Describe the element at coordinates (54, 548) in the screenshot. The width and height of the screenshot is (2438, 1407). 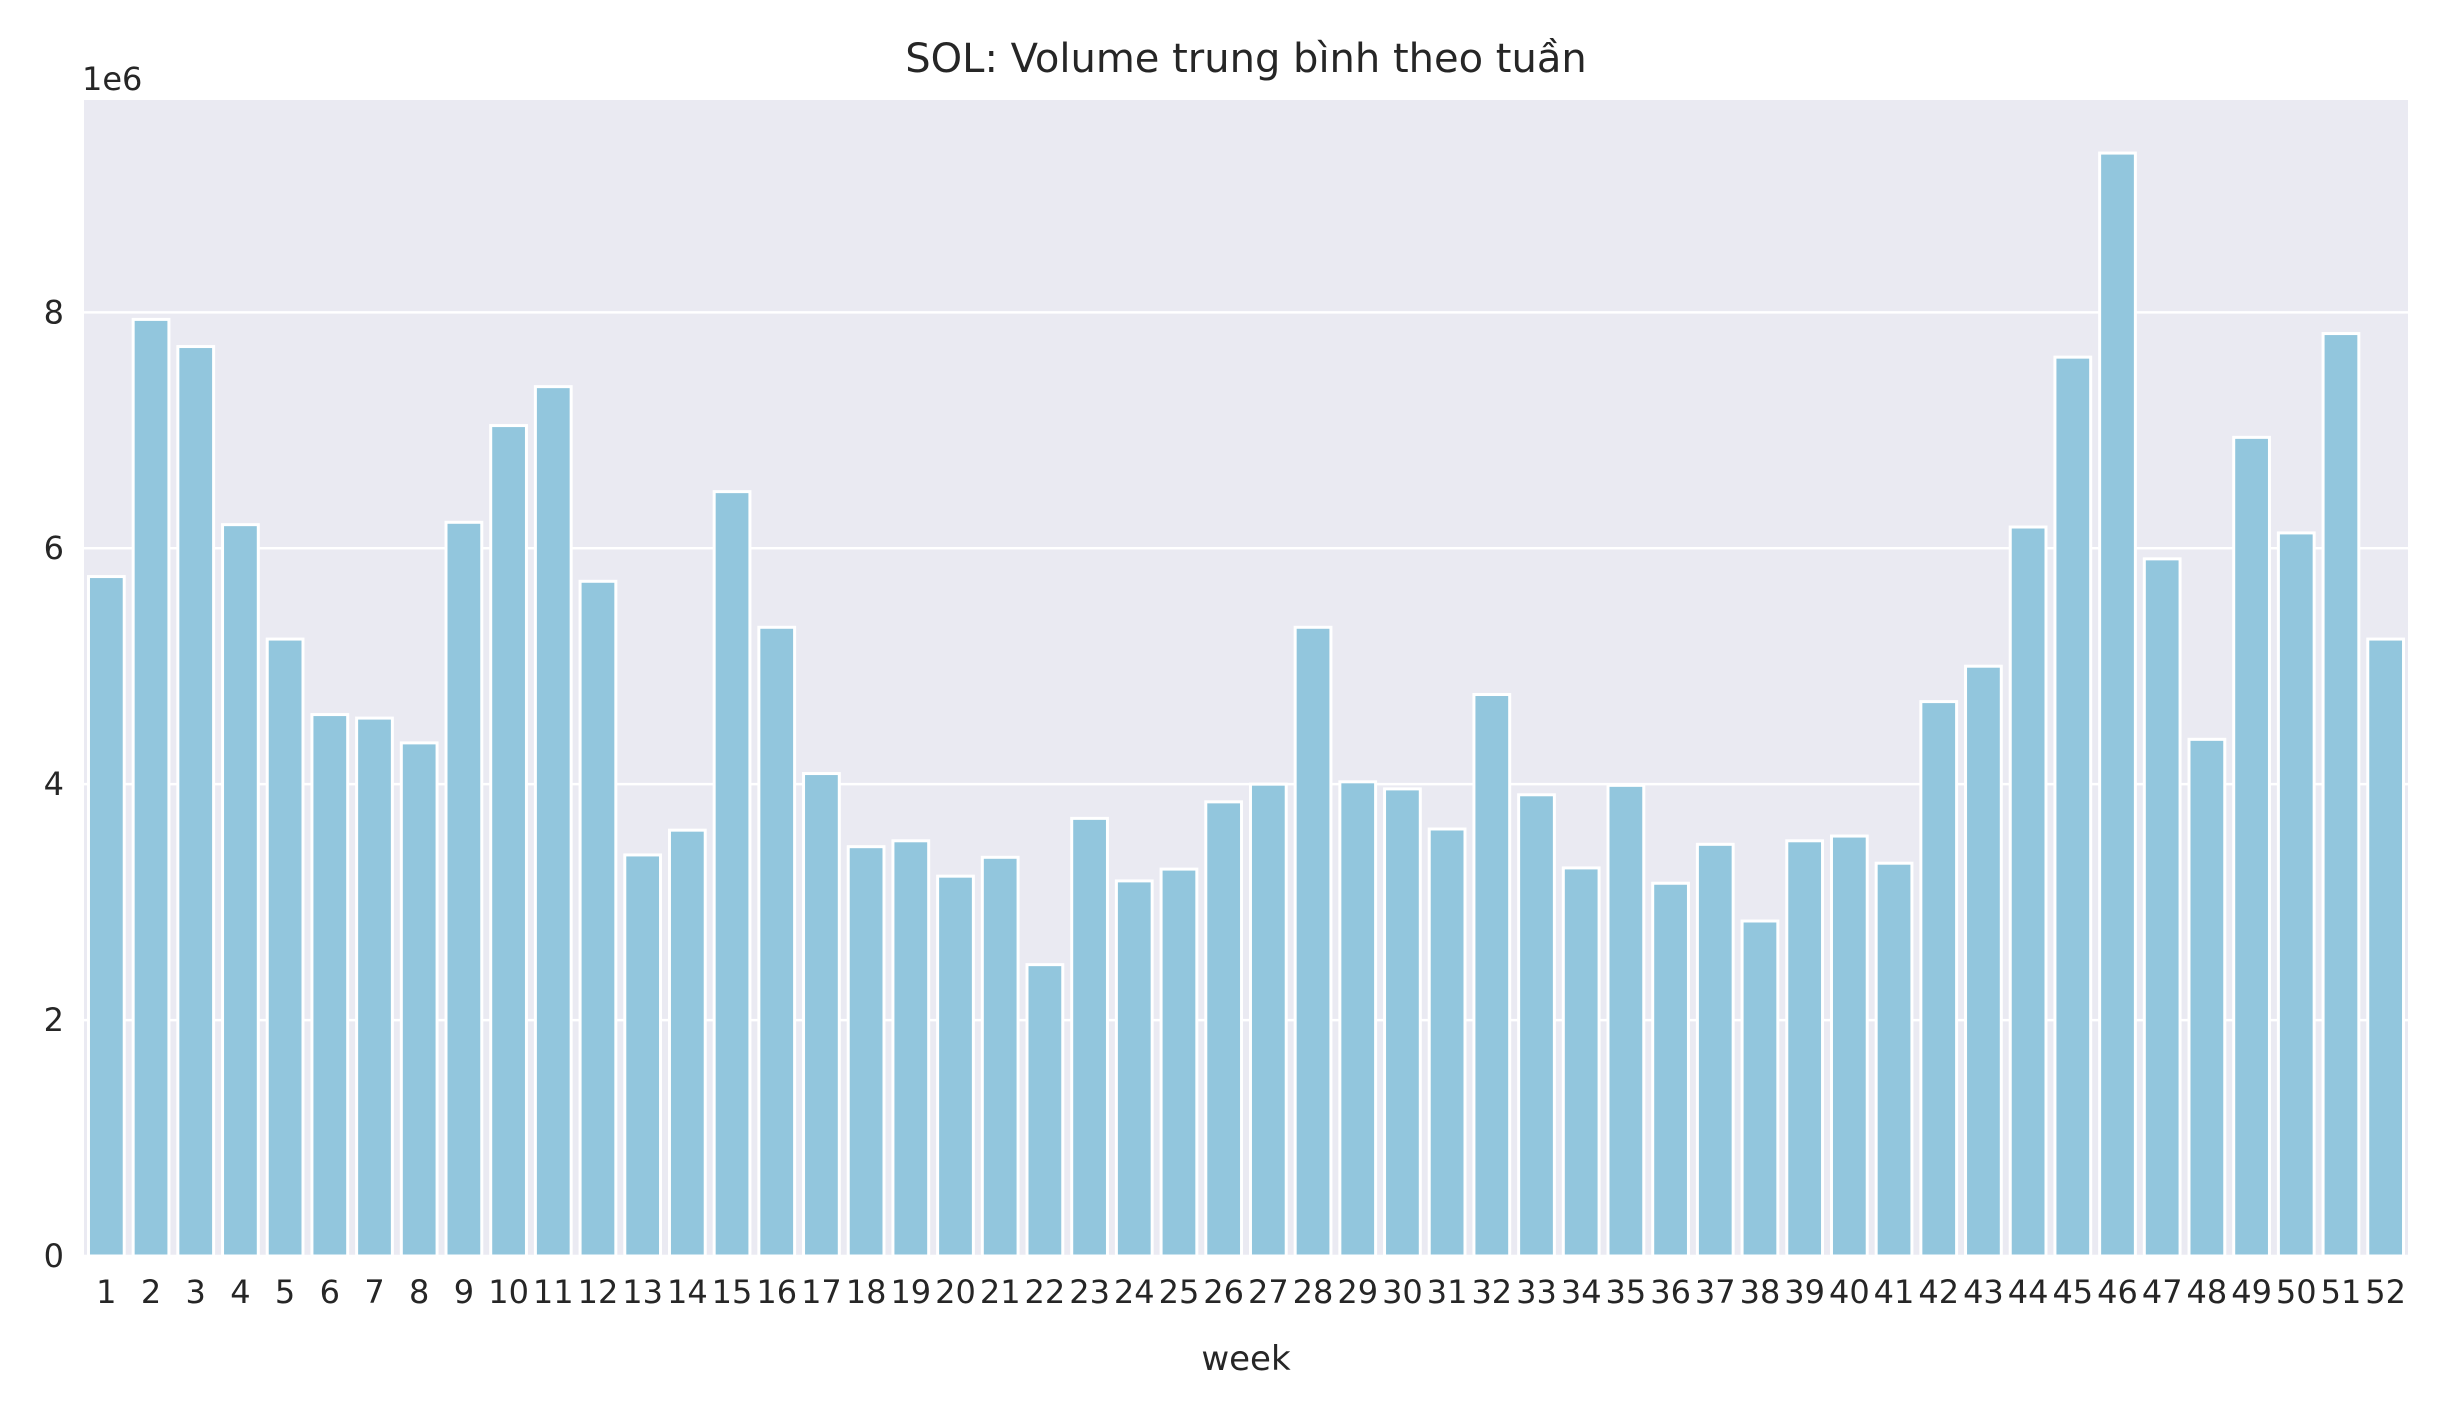
I see `y-tick-label: 6` at that location.